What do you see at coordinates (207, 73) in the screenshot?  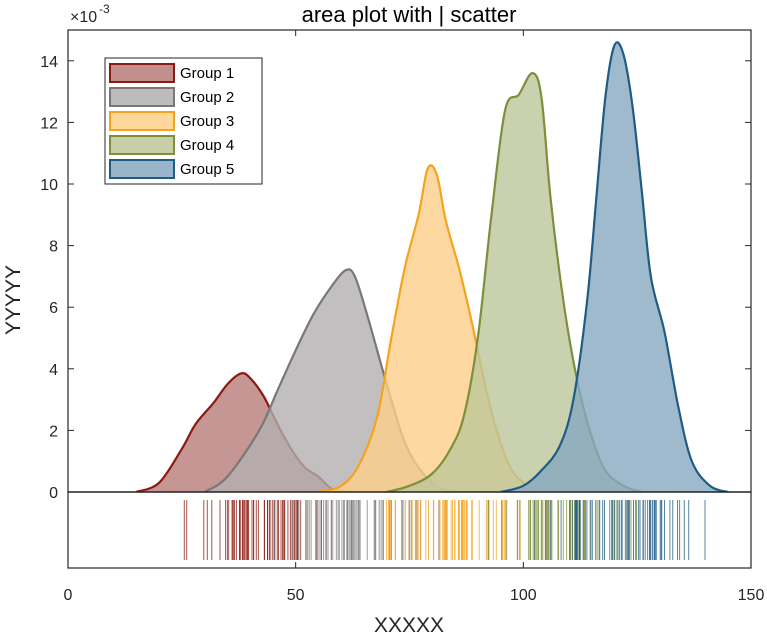 I see `legend-label-group-1: Group 1` at bounding box center [207, 73].